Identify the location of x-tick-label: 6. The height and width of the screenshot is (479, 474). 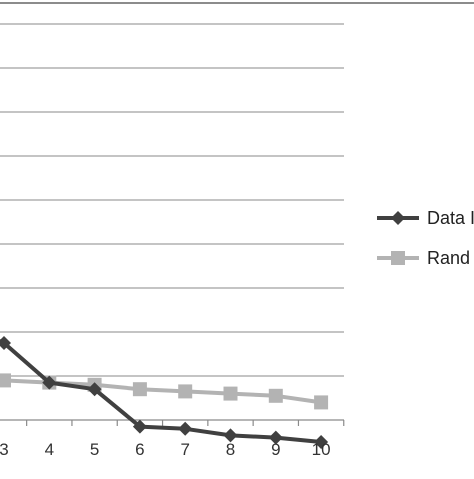
(139, 449).